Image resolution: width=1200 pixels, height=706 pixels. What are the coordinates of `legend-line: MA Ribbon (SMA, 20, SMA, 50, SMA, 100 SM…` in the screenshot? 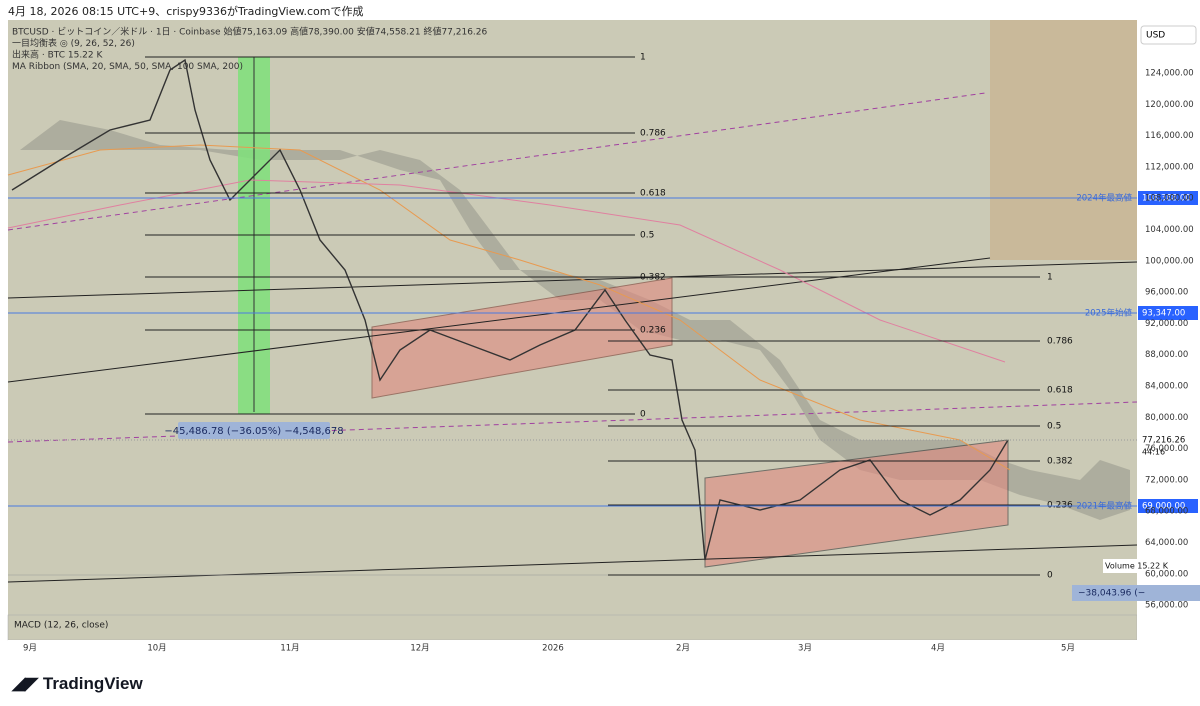 It's located at (127, 67).